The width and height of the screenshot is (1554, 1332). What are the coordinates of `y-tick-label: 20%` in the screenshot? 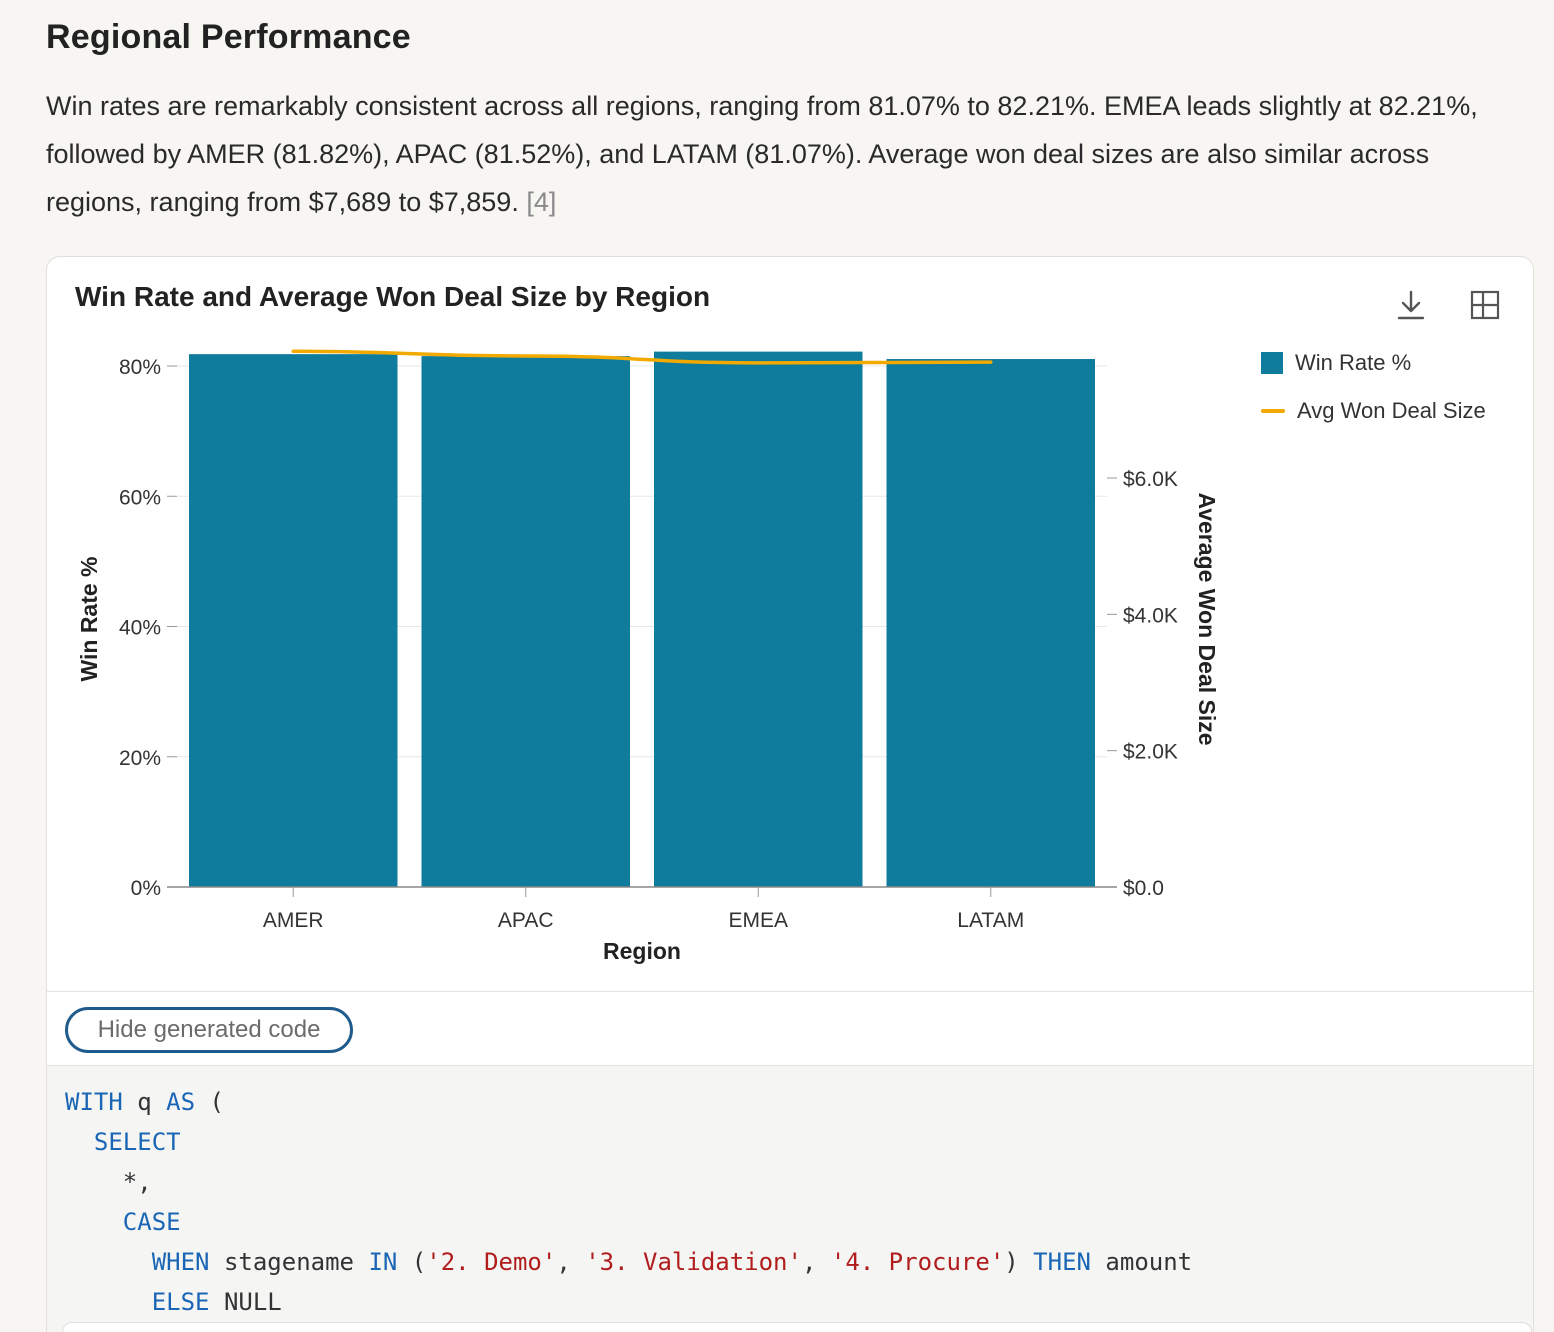 It's located at (140, 758).